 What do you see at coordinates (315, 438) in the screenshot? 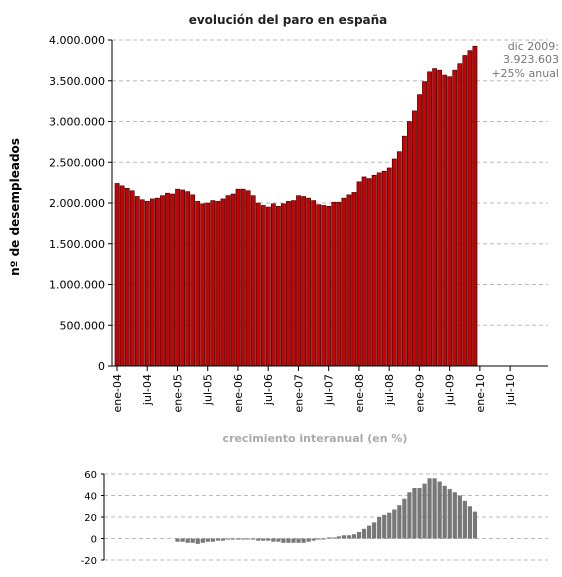
I see `growth-chart-title: crecimiento interanual (en %)` at bounding box center [315, 438].